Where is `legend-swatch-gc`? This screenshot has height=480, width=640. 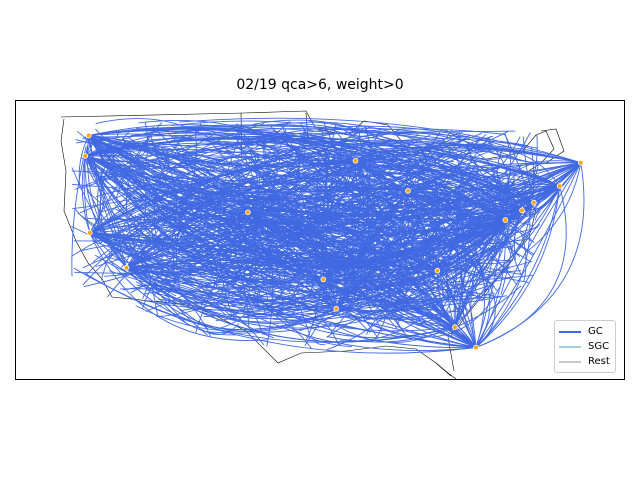 legend-swatch-gc is located at coordinates (570, 331).